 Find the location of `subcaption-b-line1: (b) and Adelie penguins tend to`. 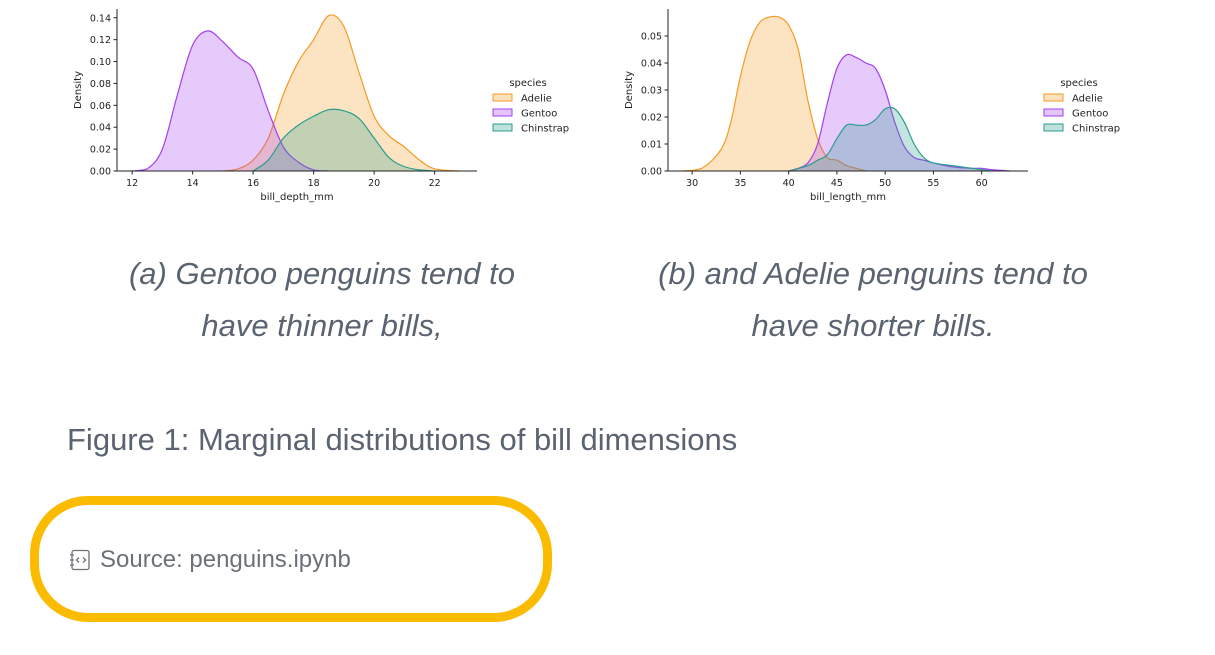

subcaption-b-line1: (b) and Adelie penguins tend to is located at coordinates (873, 273).